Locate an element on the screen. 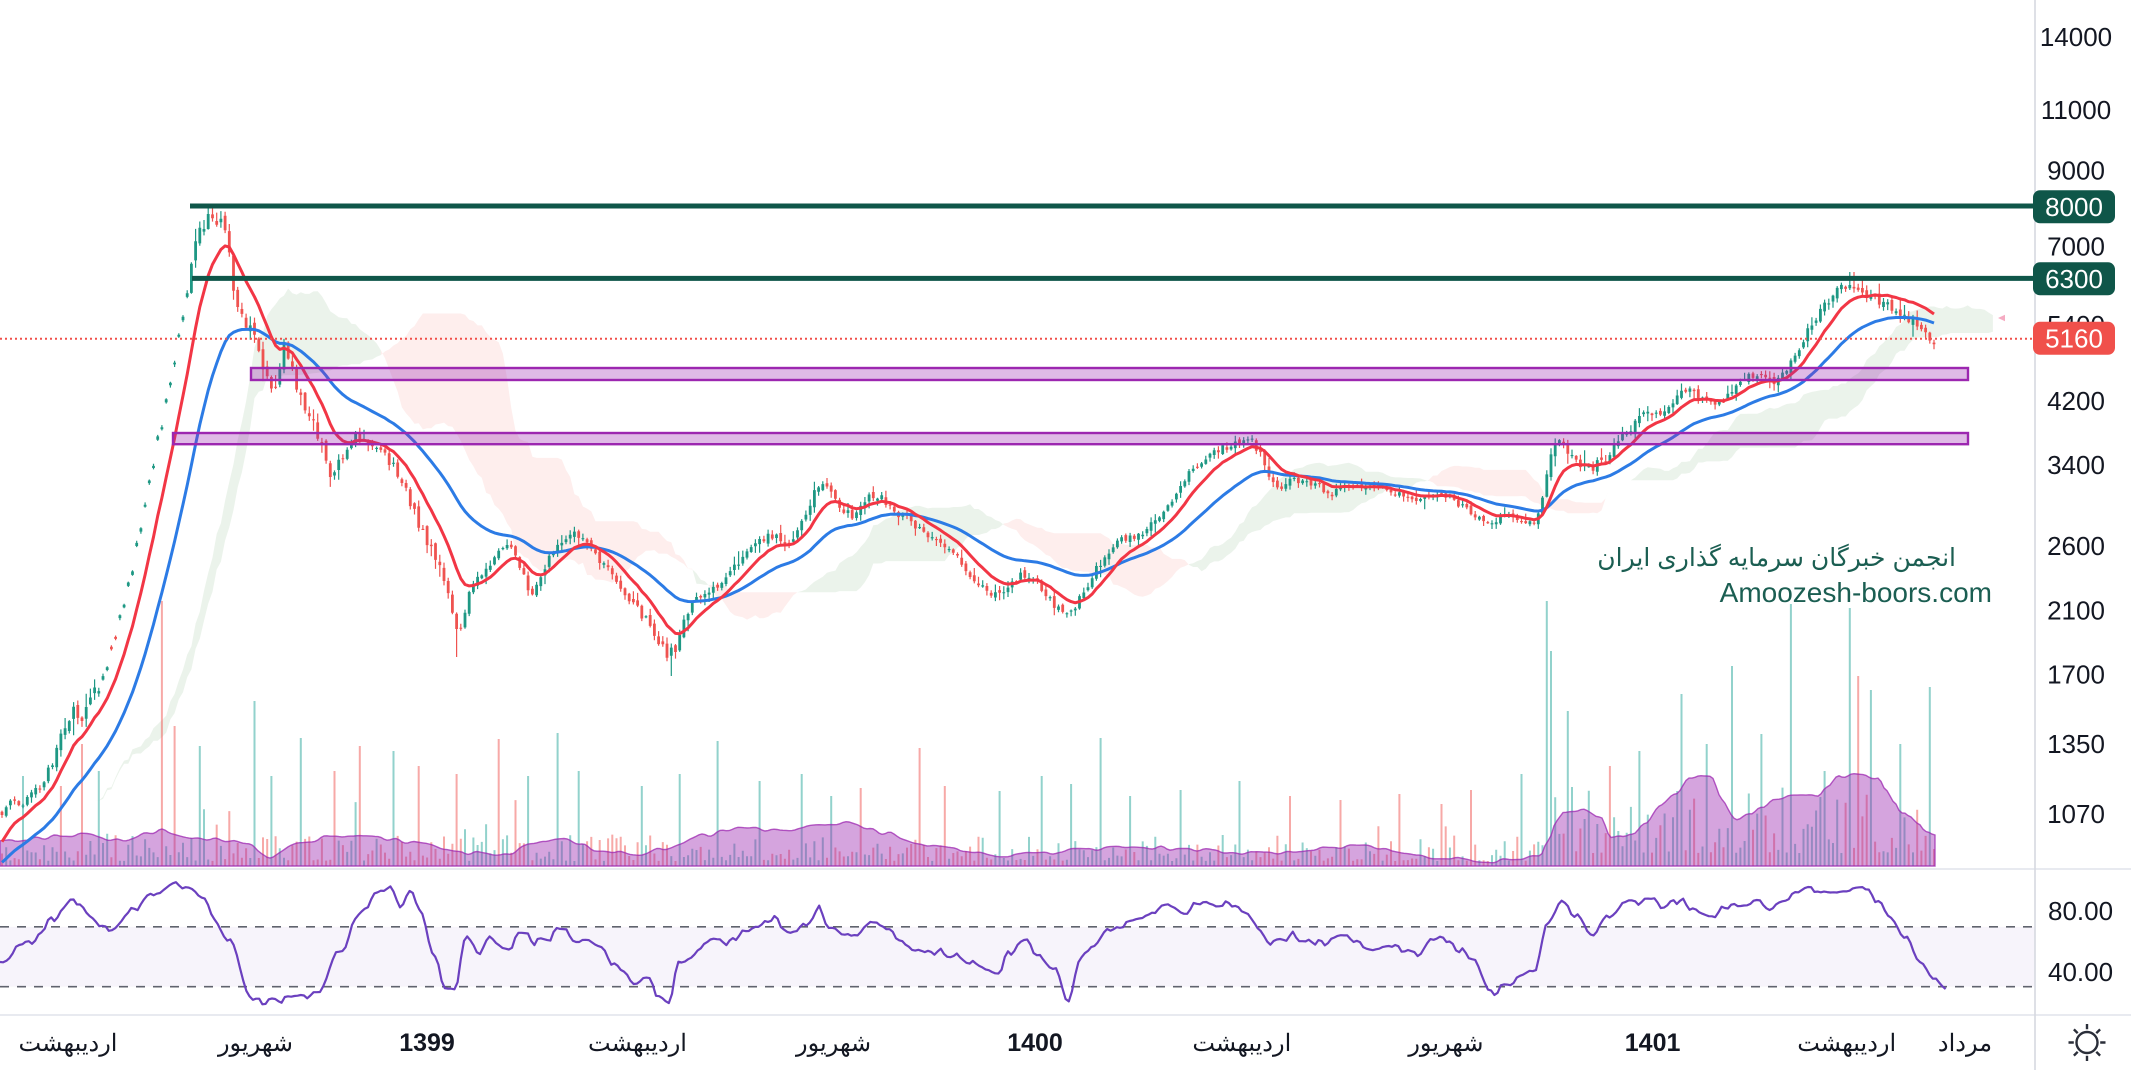 The height and width of the screenshot is (1075, 2131). svg-text: 3400 is located at coordinates (2076, 465).